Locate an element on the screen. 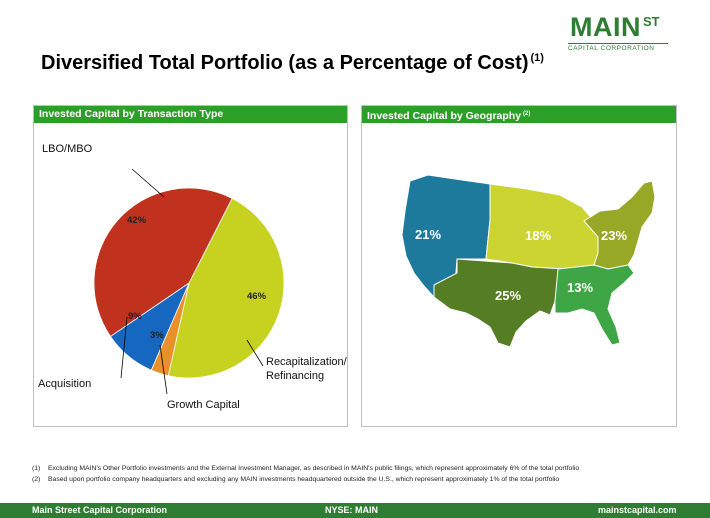 This screenshot has width=710, height=518. pie-slice-recap is located at coordinates (226, 288).